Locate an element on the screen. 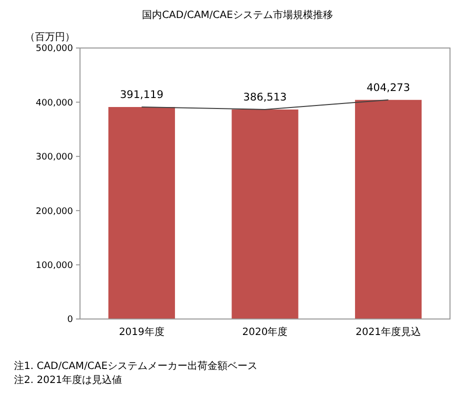 This screenshot has width=475, height=399. text: 注2. 2021年度は見込値 is located at coordinates (68, 380).